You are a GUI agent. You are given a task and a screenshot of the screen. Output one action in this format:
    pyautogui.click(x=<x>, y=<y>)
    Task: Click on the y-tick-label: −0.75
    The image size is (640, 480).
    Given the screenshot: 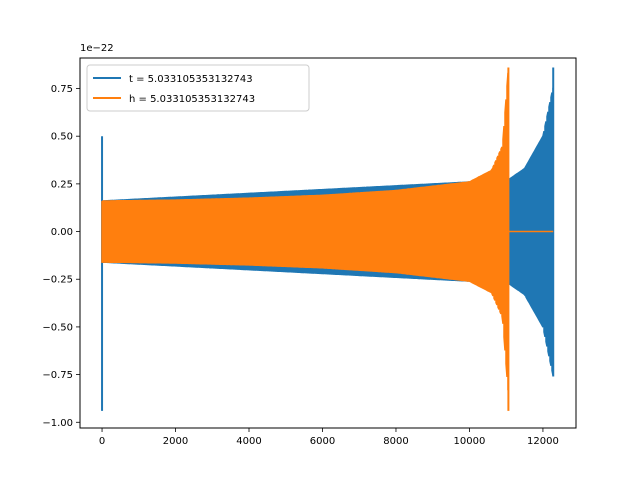 What is the action you would take?
    pyautogui.click(x=57, y=375)
    